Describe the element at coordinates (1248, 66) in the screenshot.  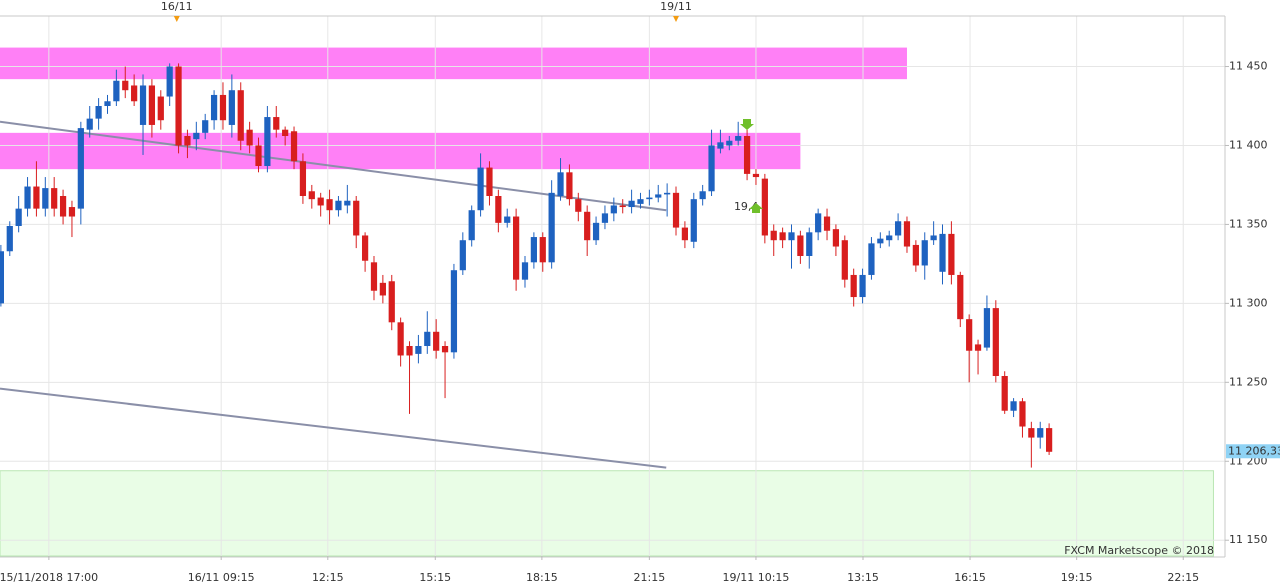
I see `y-tick-label: 11 450` at that location.